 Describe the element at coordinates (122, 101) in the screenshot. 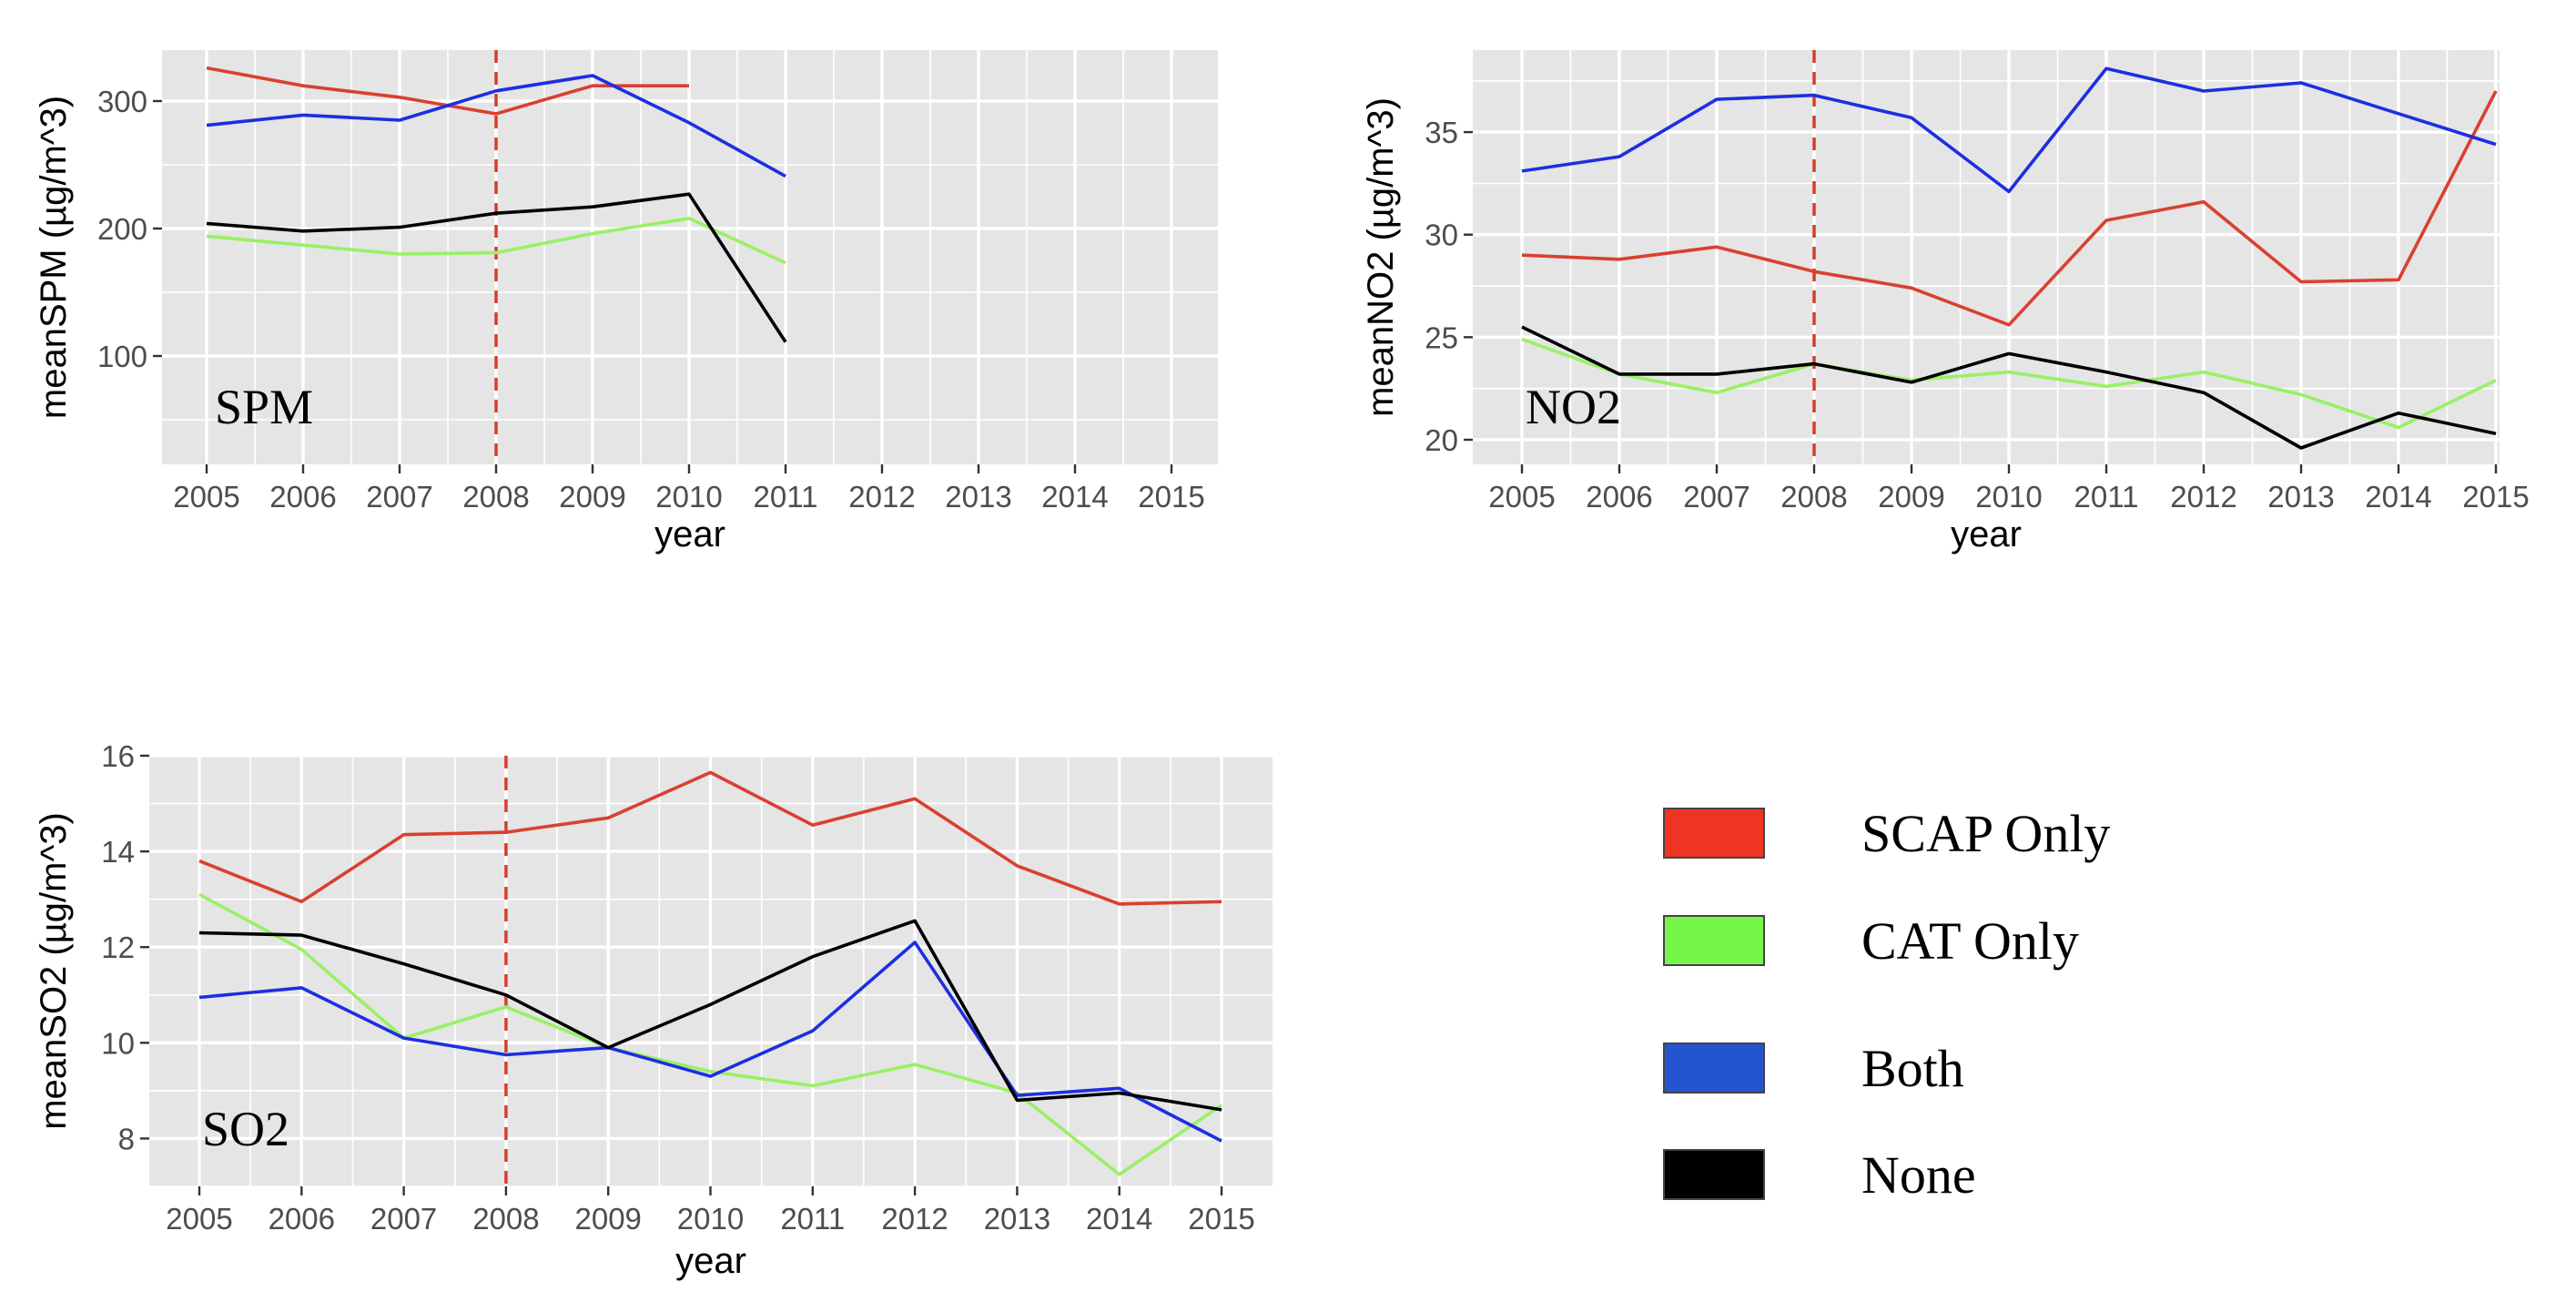

I see `y-tick-label: 300` at that location.